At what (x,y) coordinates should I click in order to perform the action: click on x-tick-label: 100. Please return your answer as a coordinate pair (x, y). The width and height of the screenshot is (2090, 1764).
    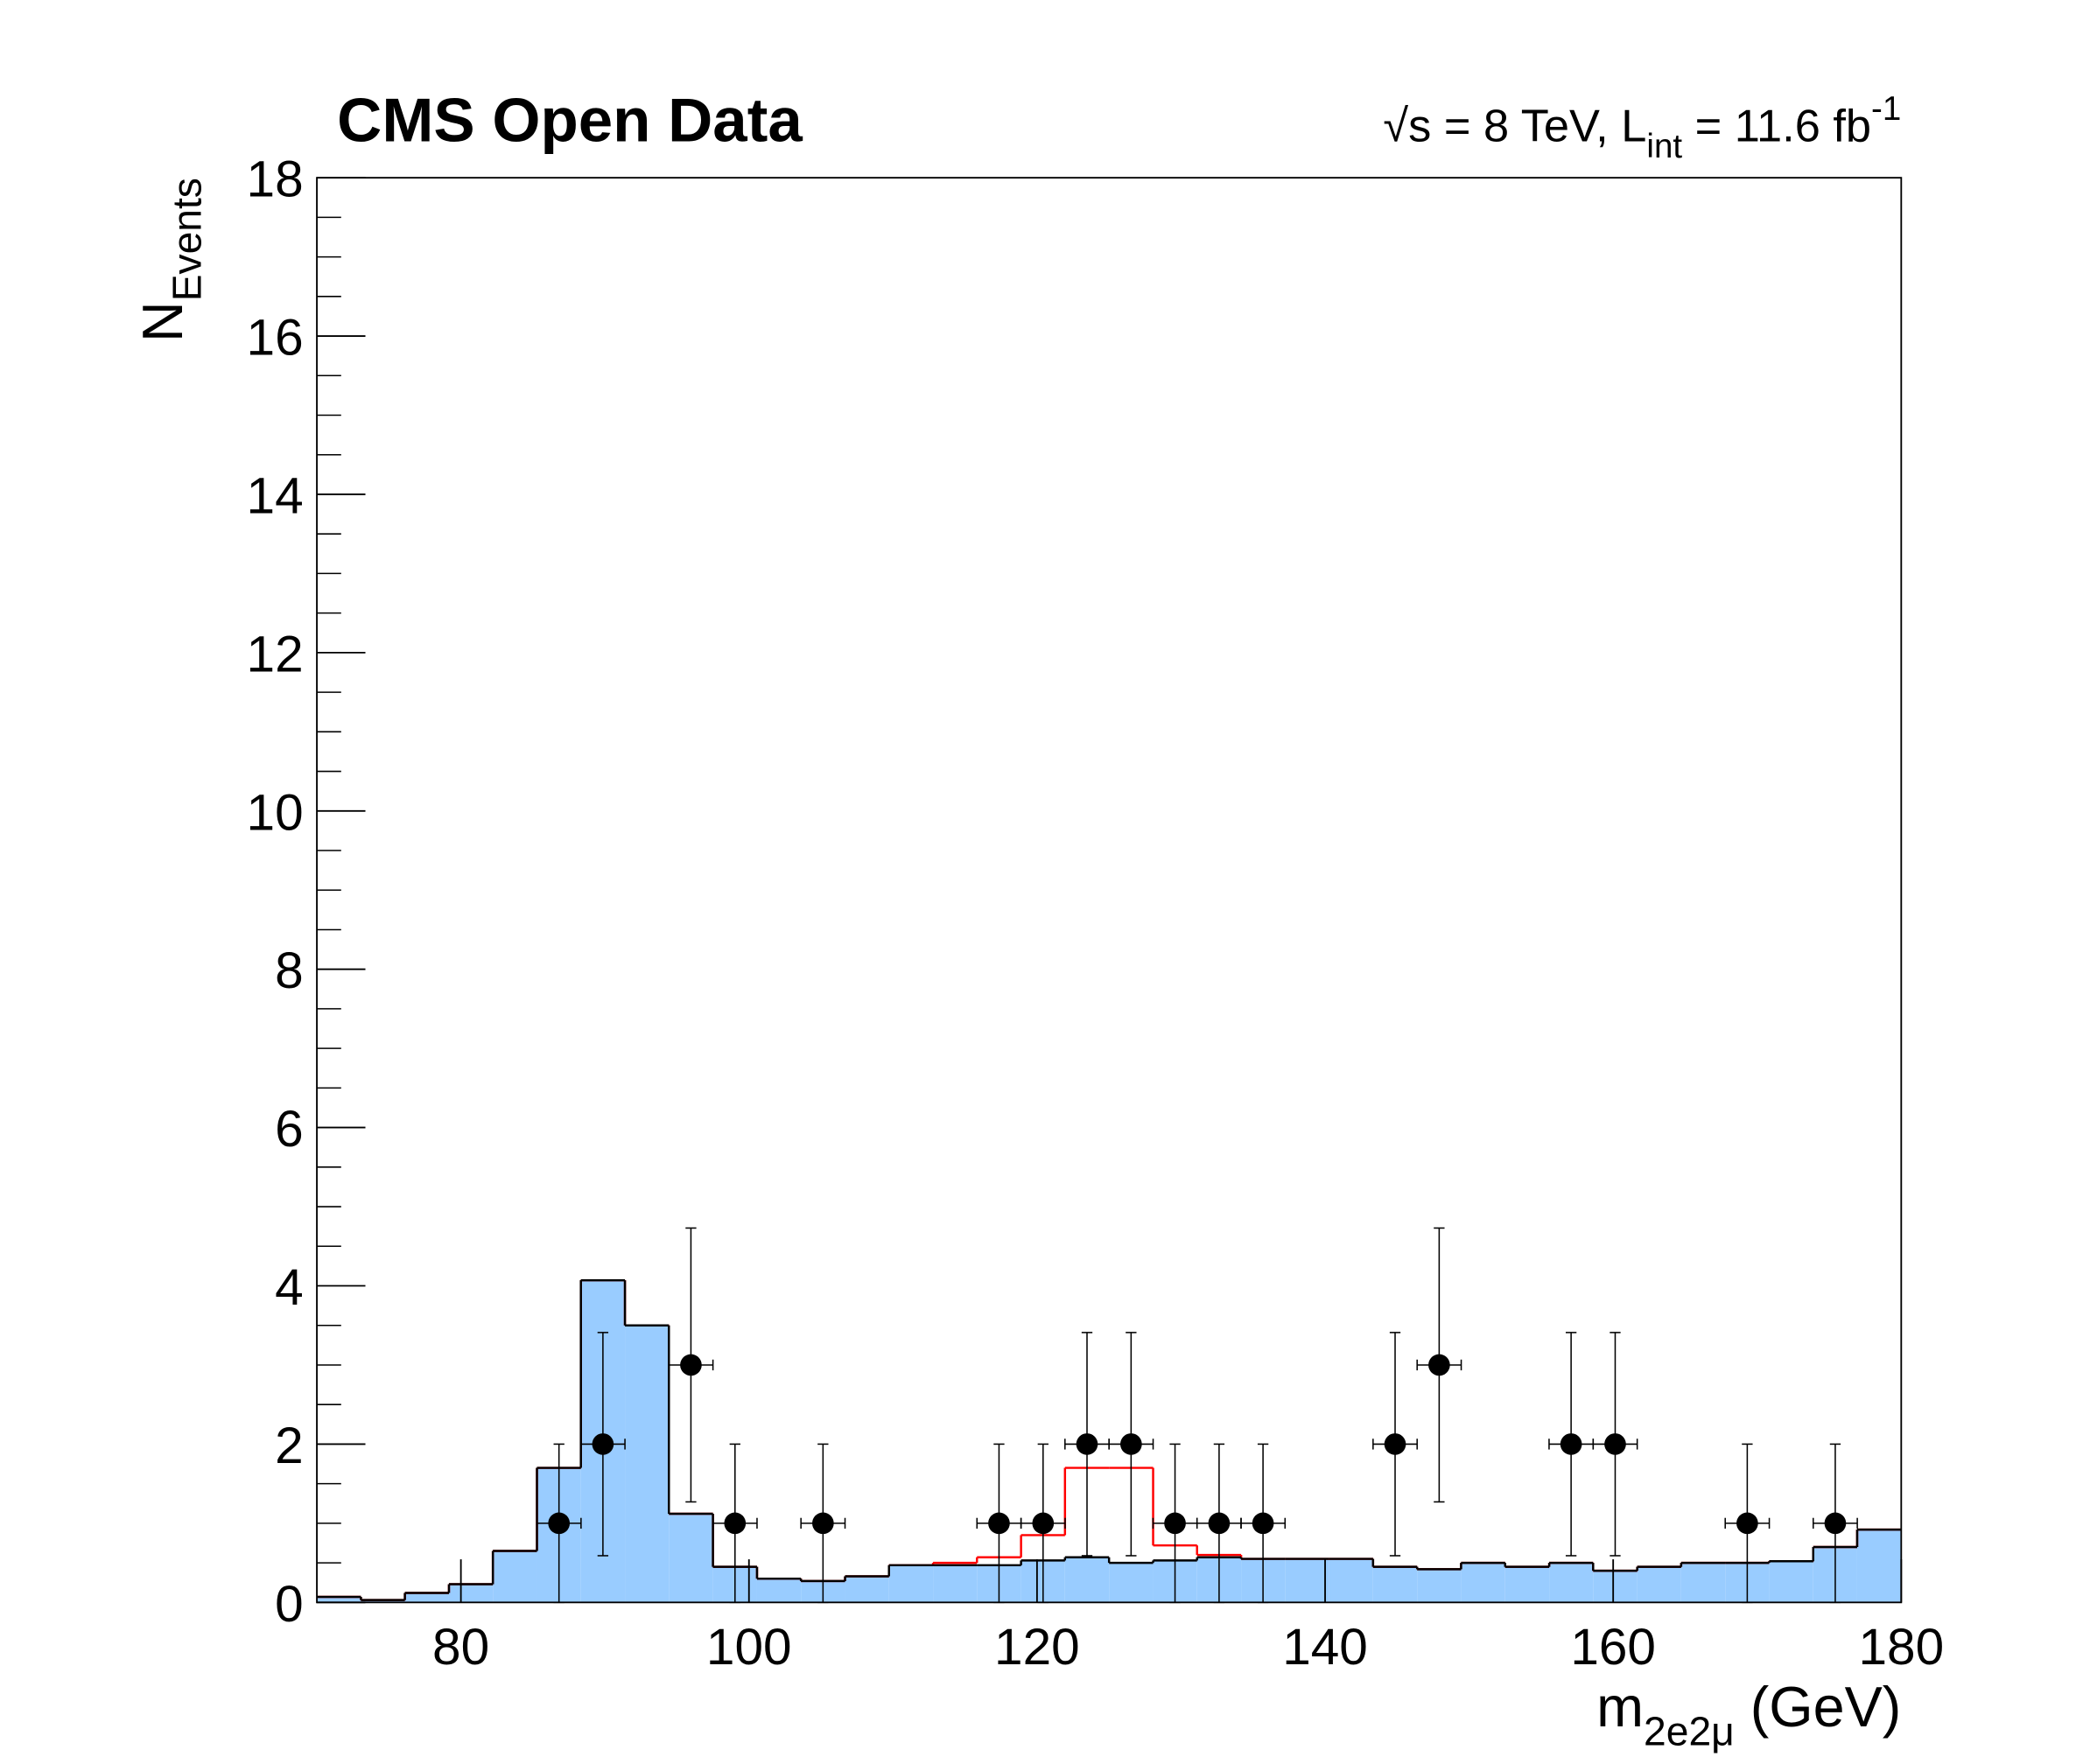
    Looking at the image, I should click on (749, 1647).